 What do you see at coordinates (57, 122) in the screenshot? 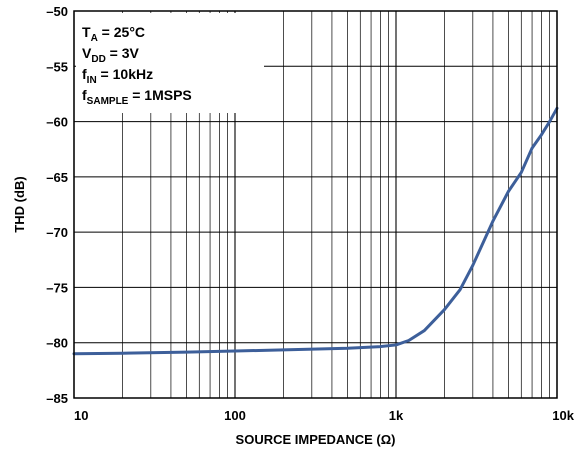
I see `y-tick-label: –60` at bounding box center [57, 122].